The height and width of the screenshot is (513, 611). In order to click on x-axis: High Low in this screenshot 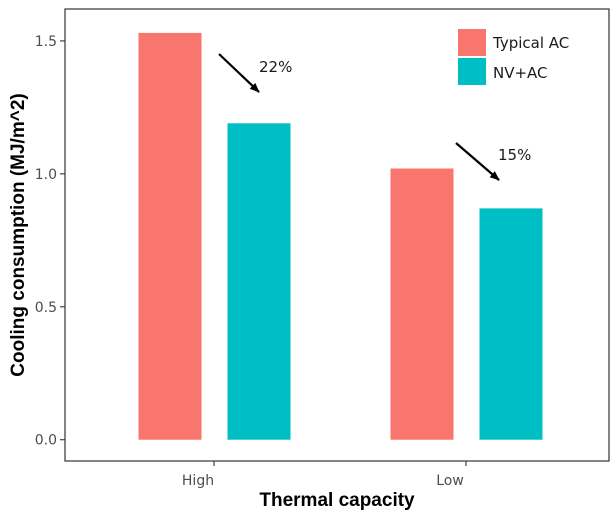, I will do `click(324, 475)`.